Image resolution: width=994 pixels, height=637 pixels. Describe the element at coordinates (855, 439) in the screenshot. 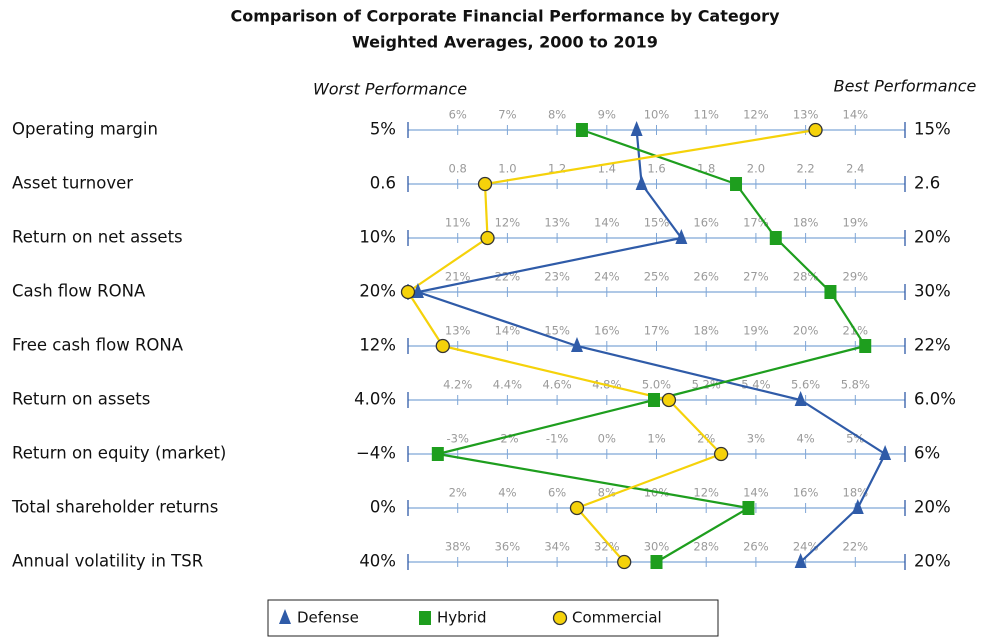

I see `tick-label: 5%` at that location.